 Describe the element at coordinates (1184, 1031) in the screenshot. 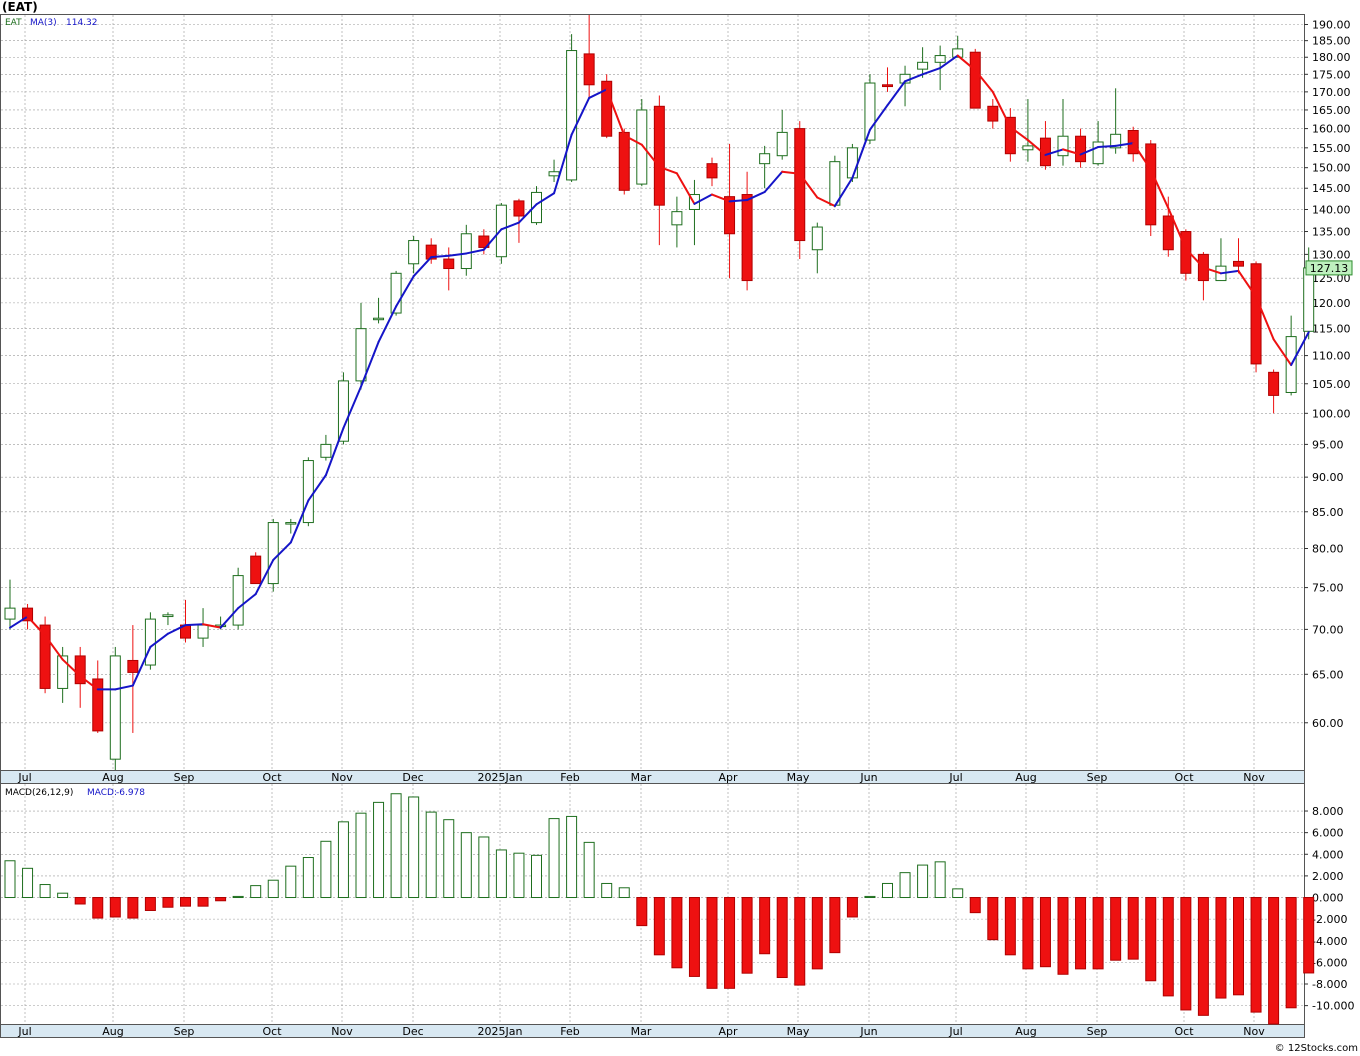

I see `date-label: Oct` at that location.